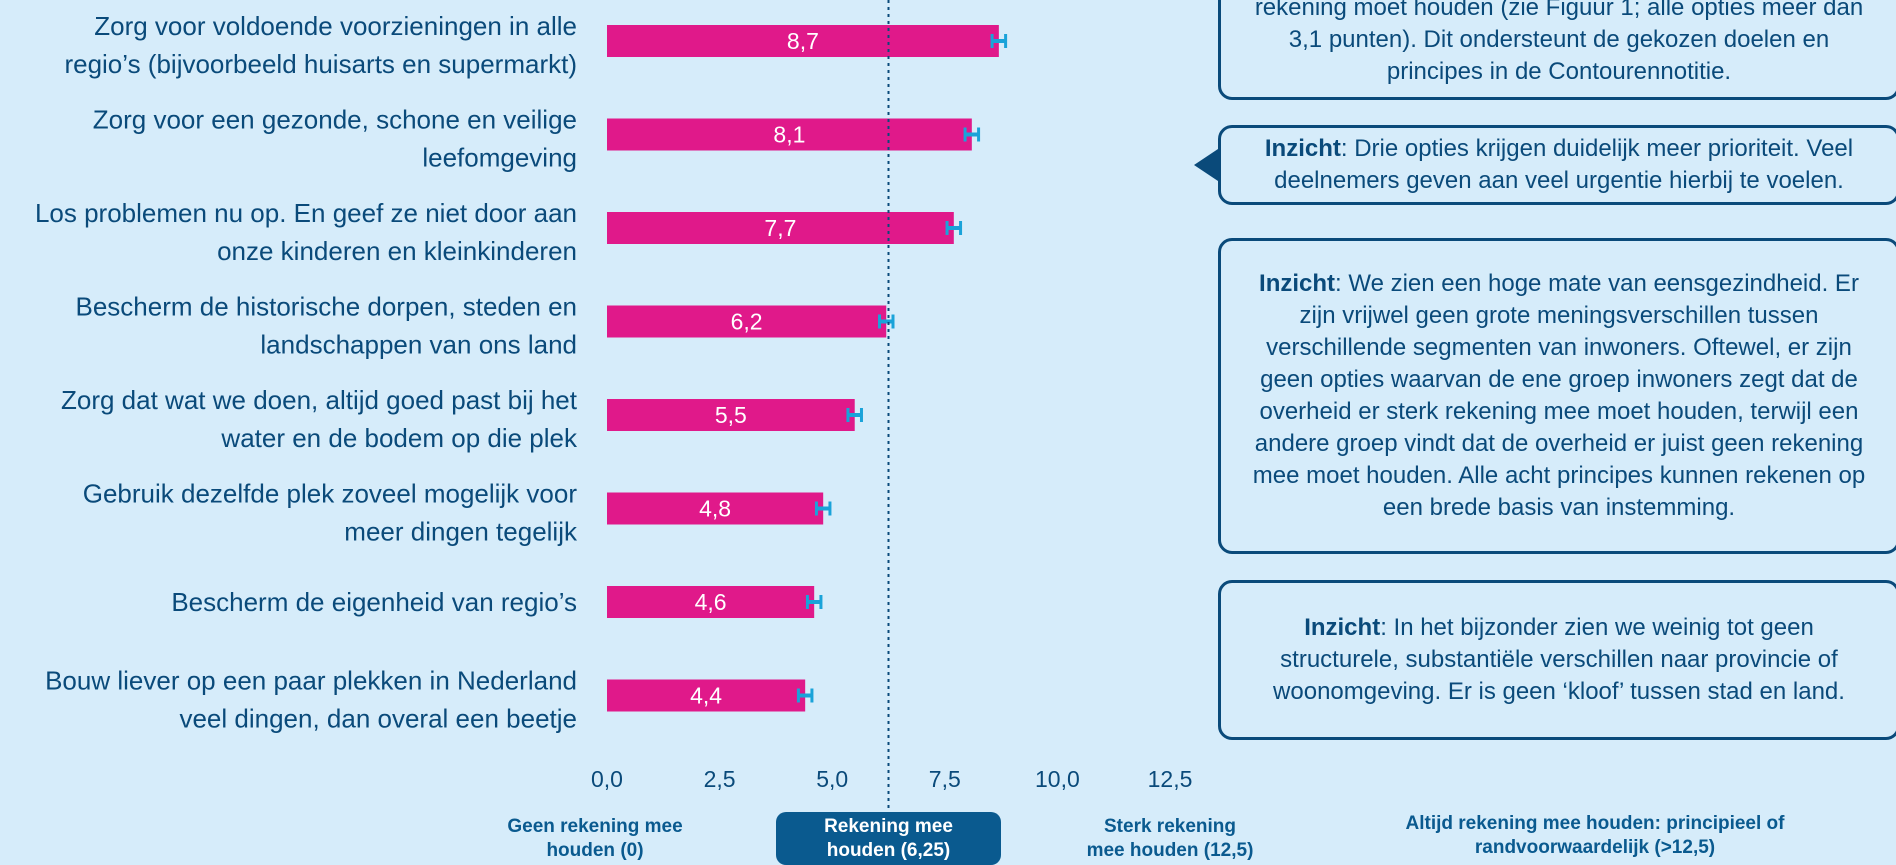  I want to click on insight-line: een brede basis van instemming., so click(1559, 507).